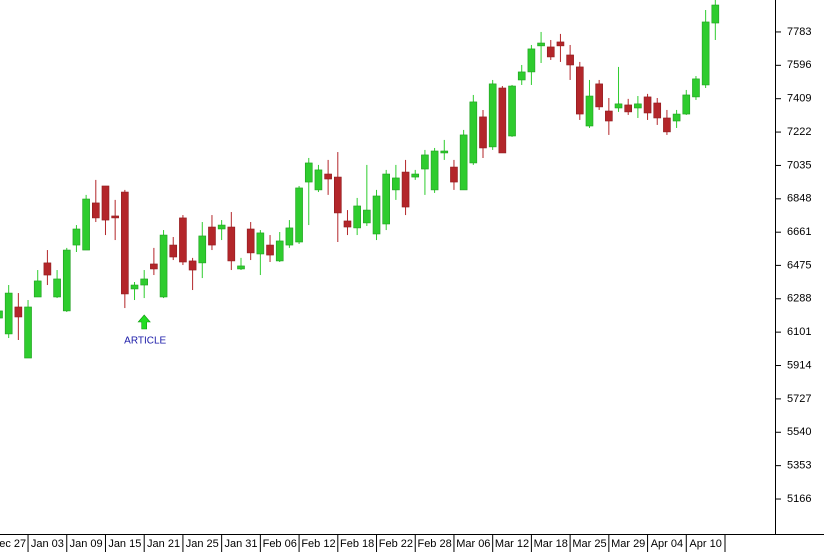 The height and width of the screenshot is (552, 824). Describe the element at coordinates (163, 544) in the screenshot. I see `x-tick-label: Jan 21` at that location.